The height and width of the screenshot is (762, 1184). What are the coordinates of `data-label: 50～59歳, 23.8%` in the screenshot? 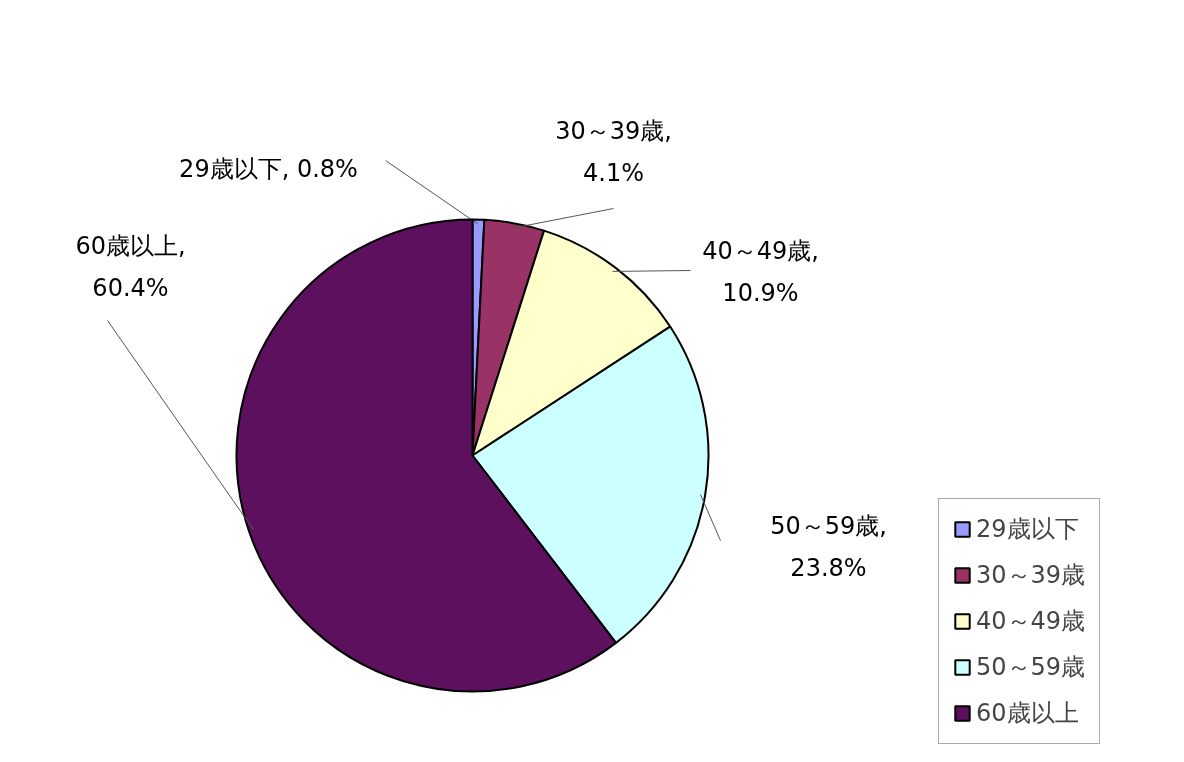 It's located at (828, 546).